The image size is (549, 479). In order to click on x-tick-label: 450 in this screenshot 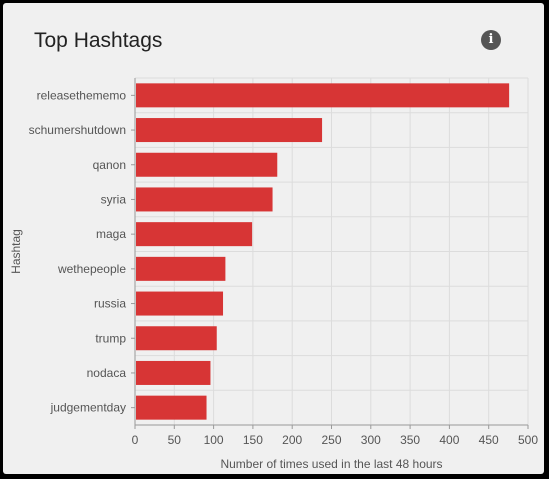, I will do `click(489, 440)`.